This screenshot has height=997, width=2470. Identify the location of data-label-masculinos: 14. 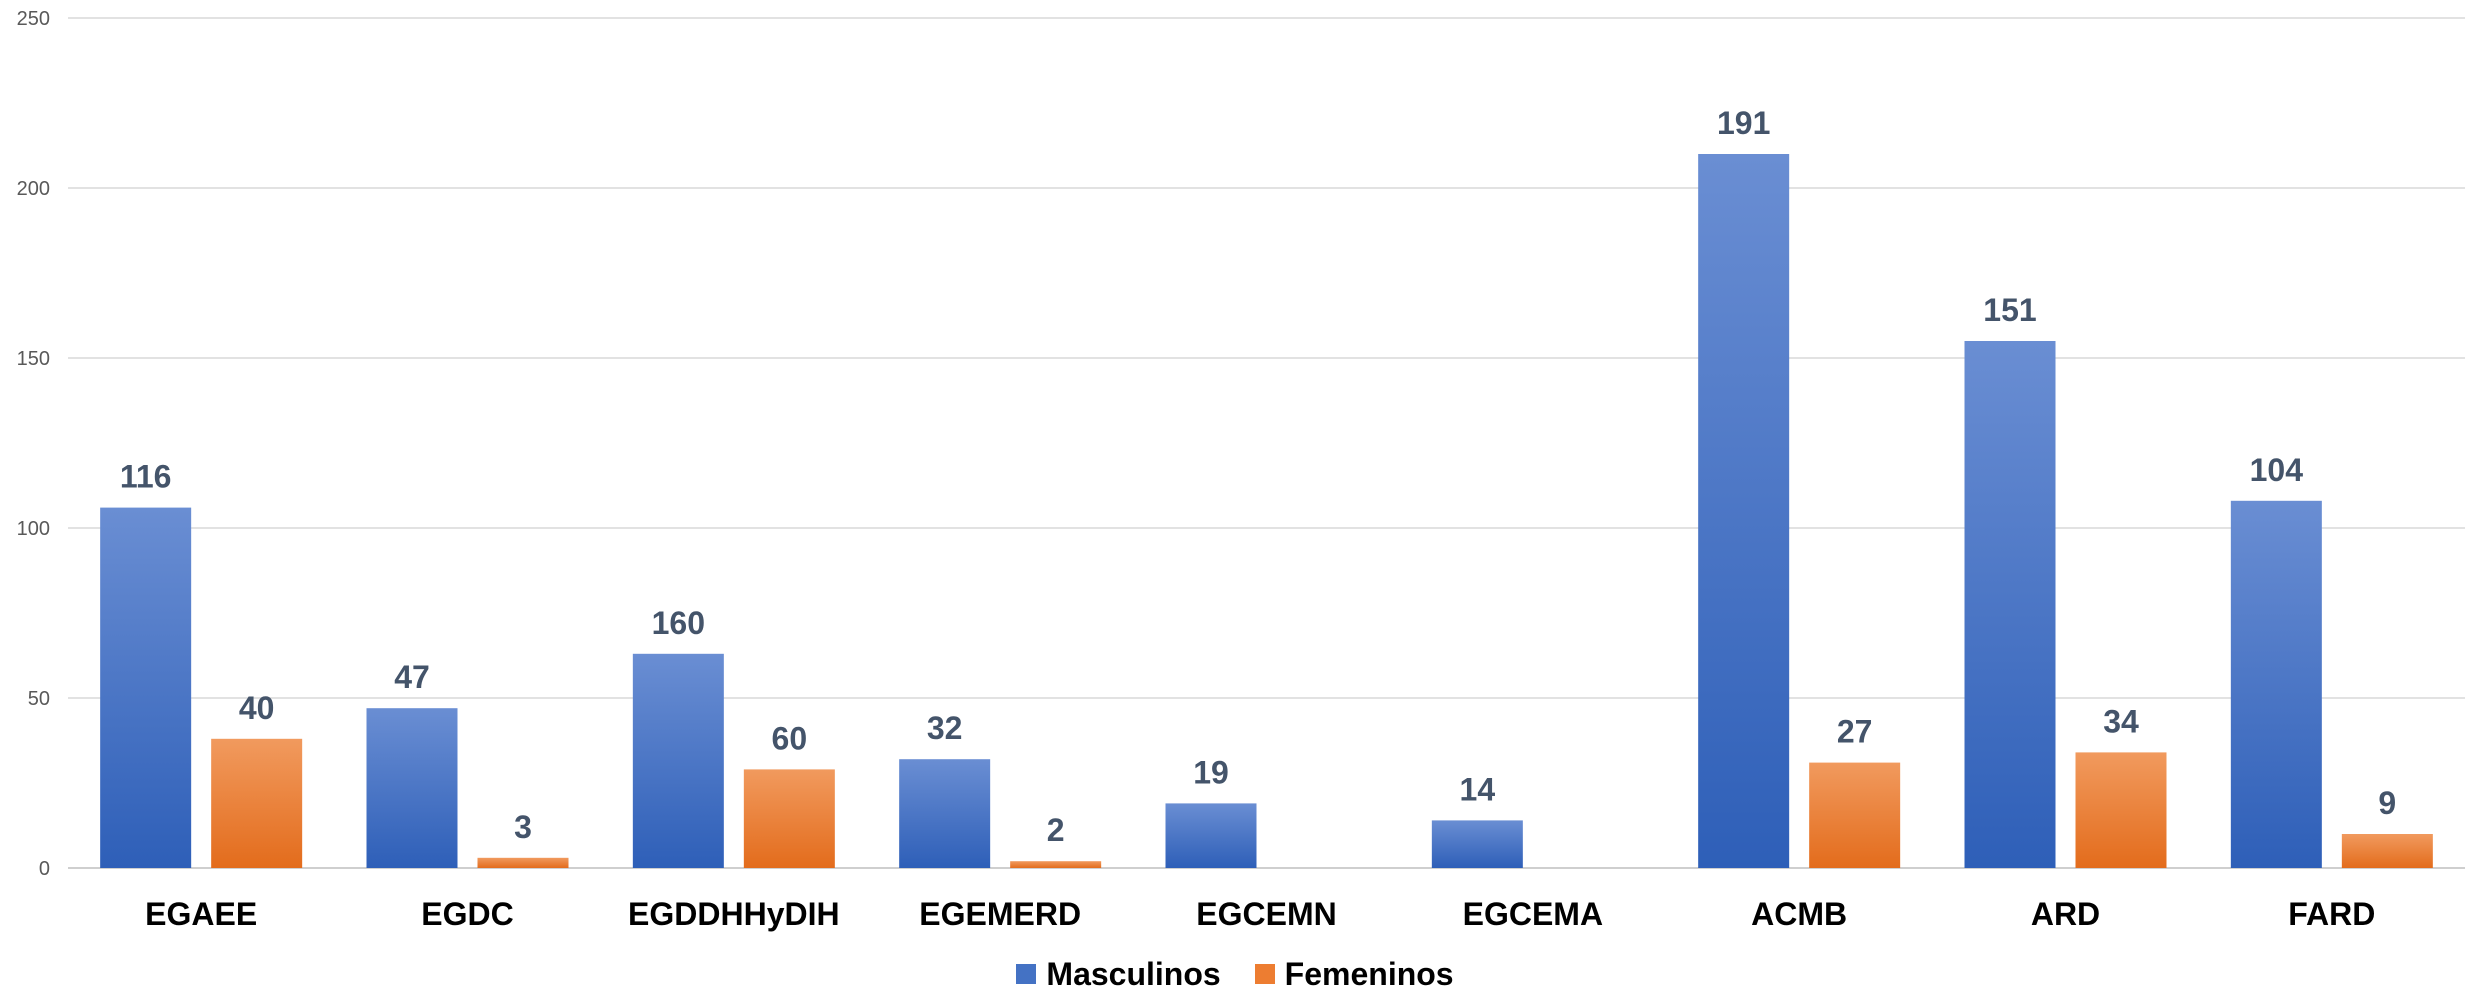
(1478, 789).